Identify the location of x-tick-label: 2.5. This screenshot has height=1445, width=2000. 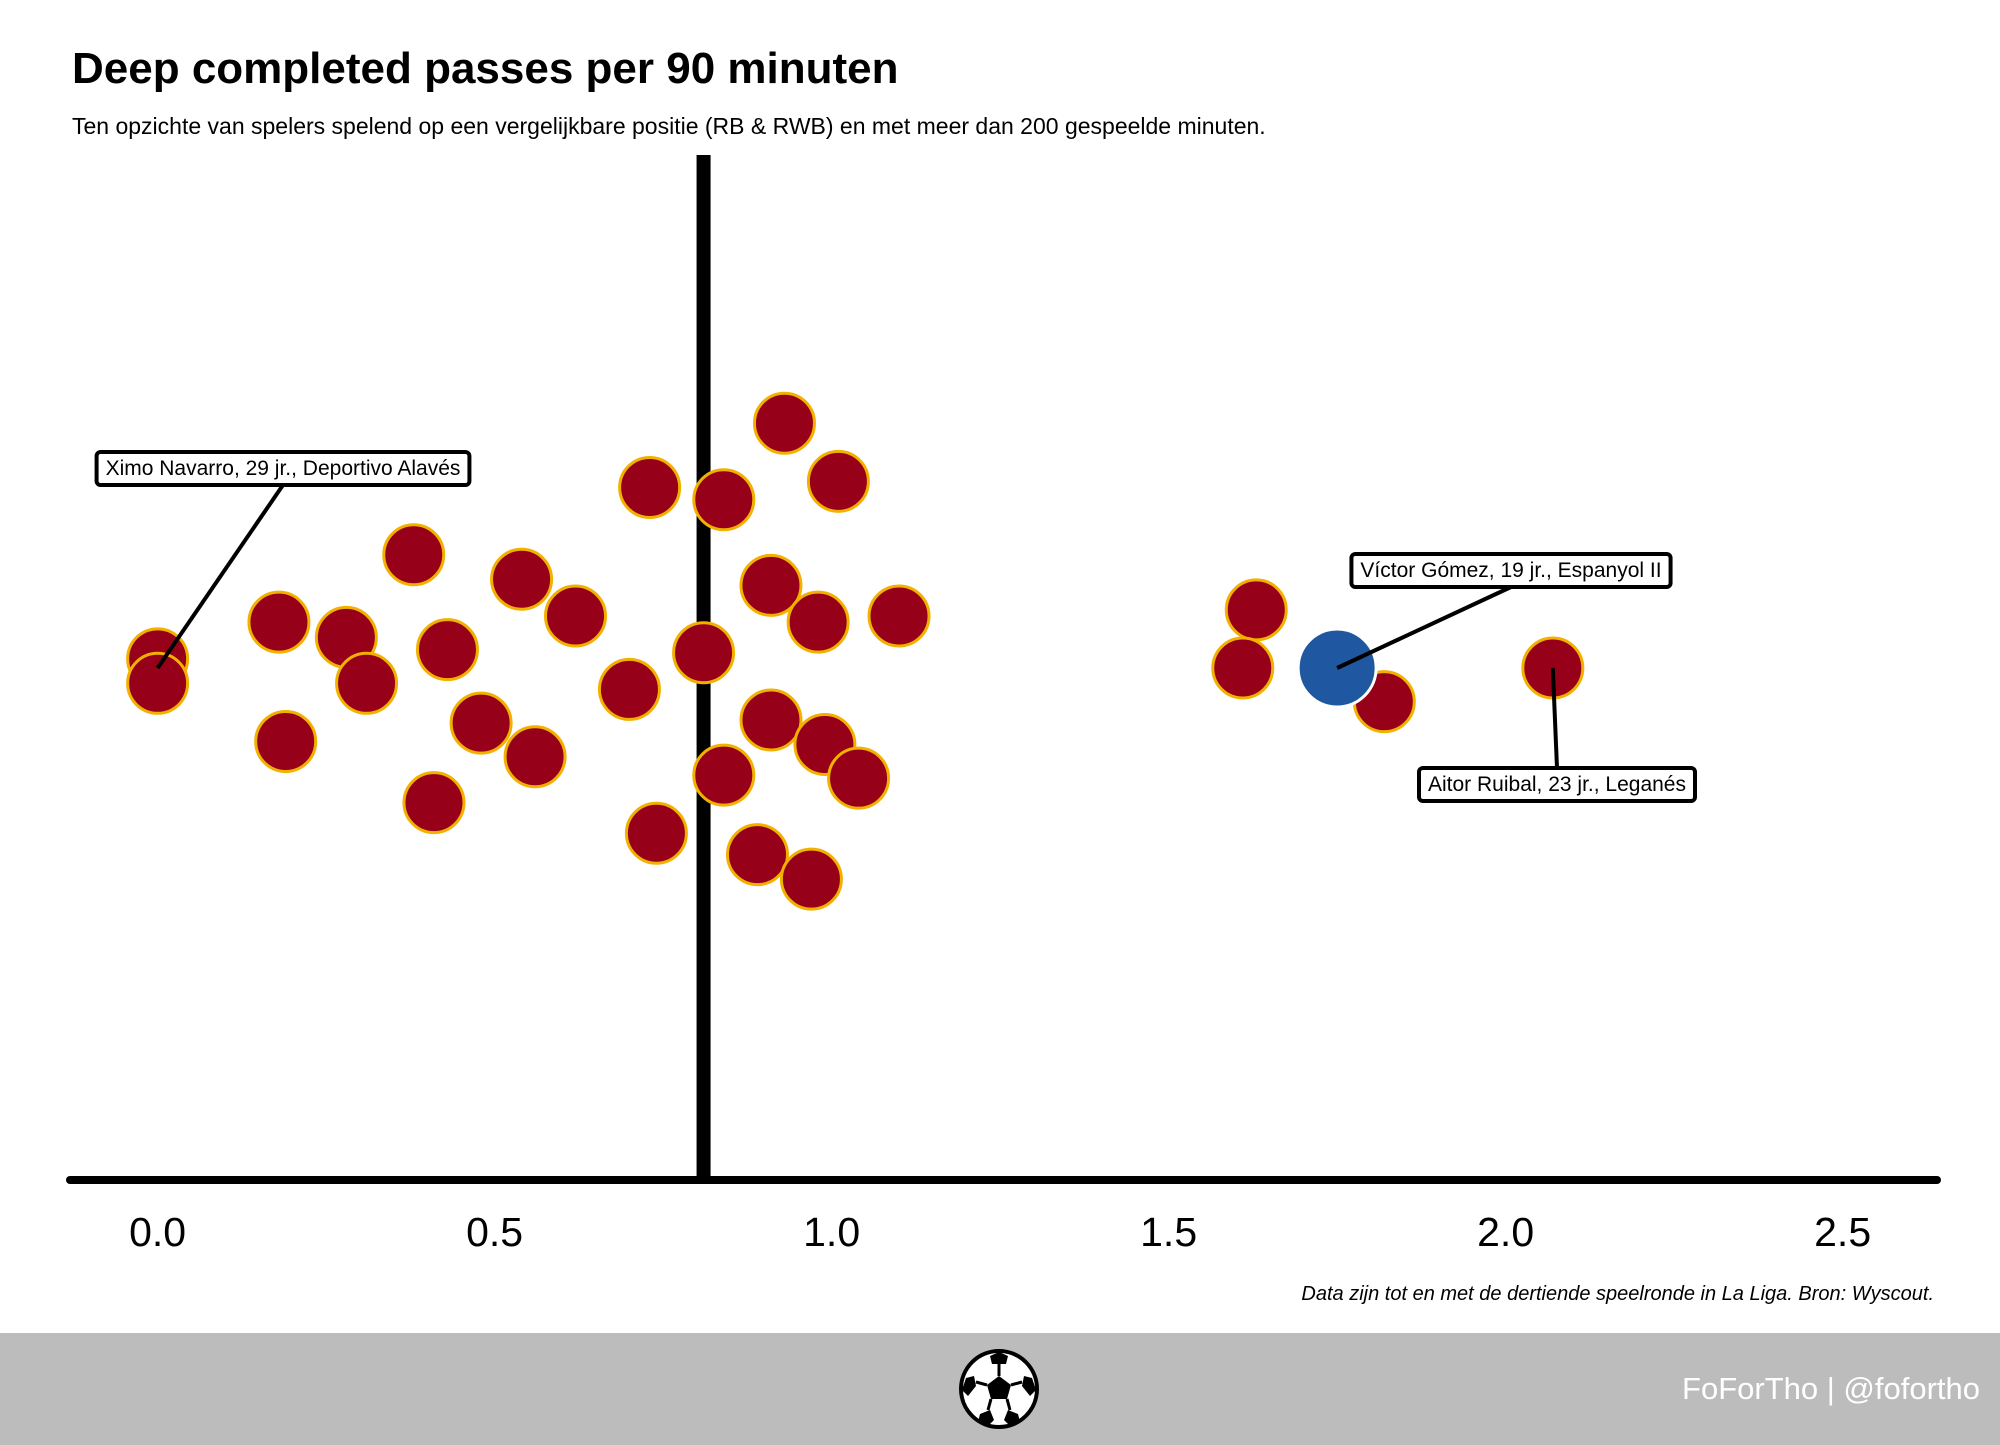
(1842, 1232).